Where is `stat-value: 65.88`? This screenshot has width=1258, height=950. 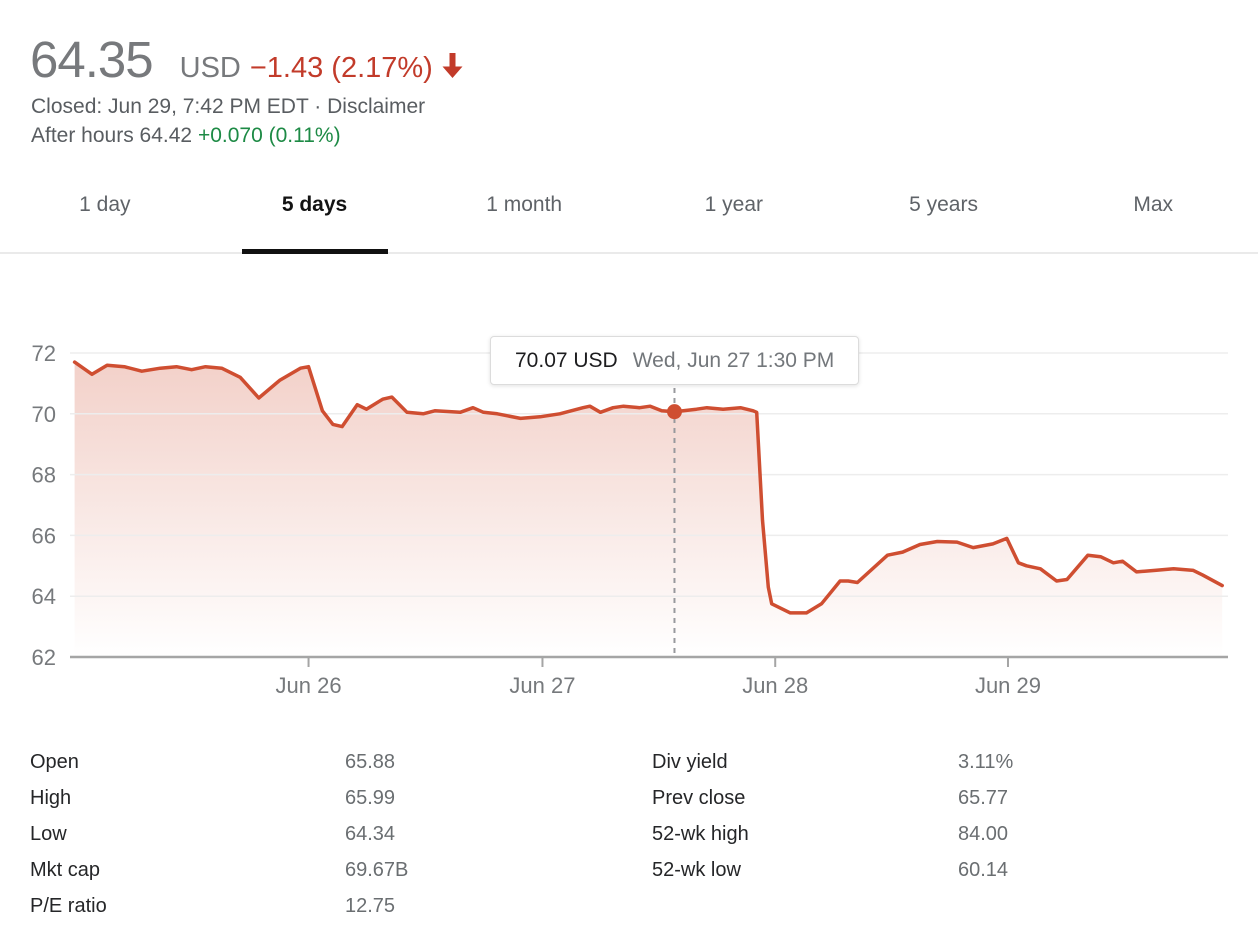
stat-value: 65.88 is located at coordinates (370, 762).